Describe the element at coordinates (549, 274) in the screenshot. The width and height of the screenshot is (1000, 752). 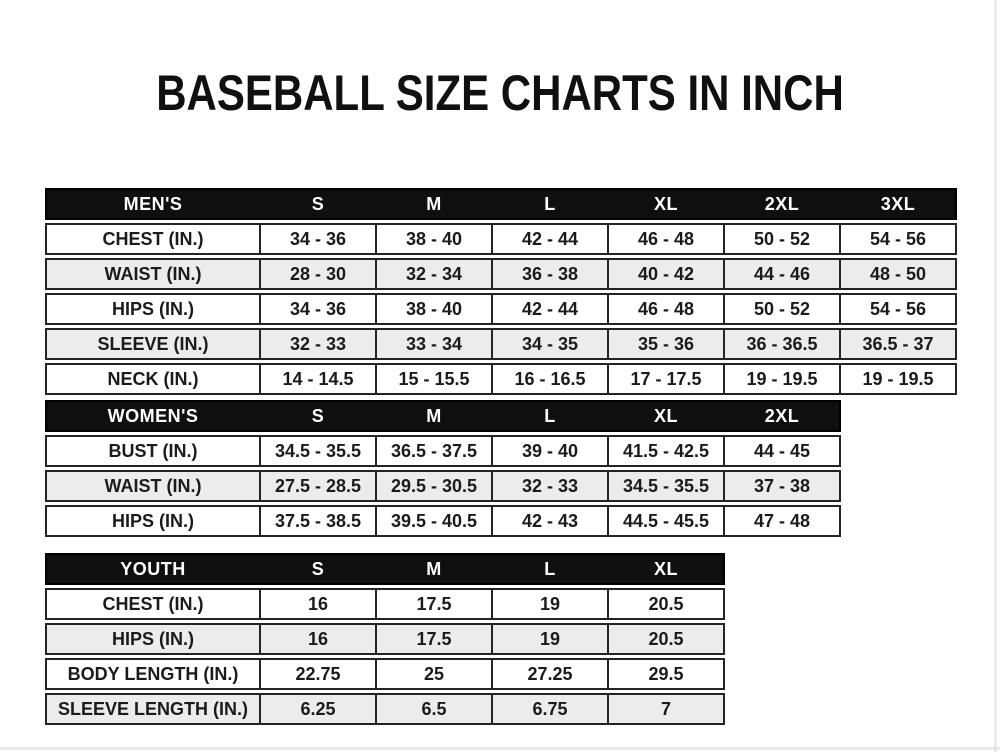
I see `size-value-cell: 36 - 38` at that location.